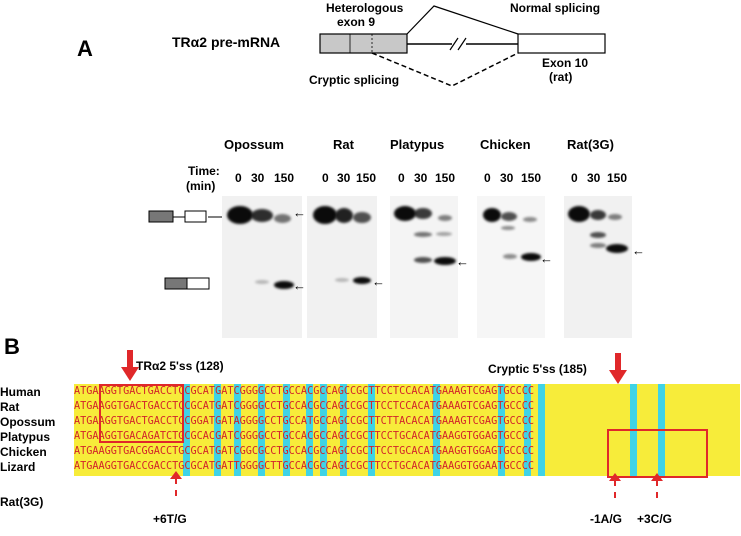 This screenshot has width=741, height=536. Describe the element at coordinates (85, 48) in the screenshot. I see `panel-a-letter: A` at that location.